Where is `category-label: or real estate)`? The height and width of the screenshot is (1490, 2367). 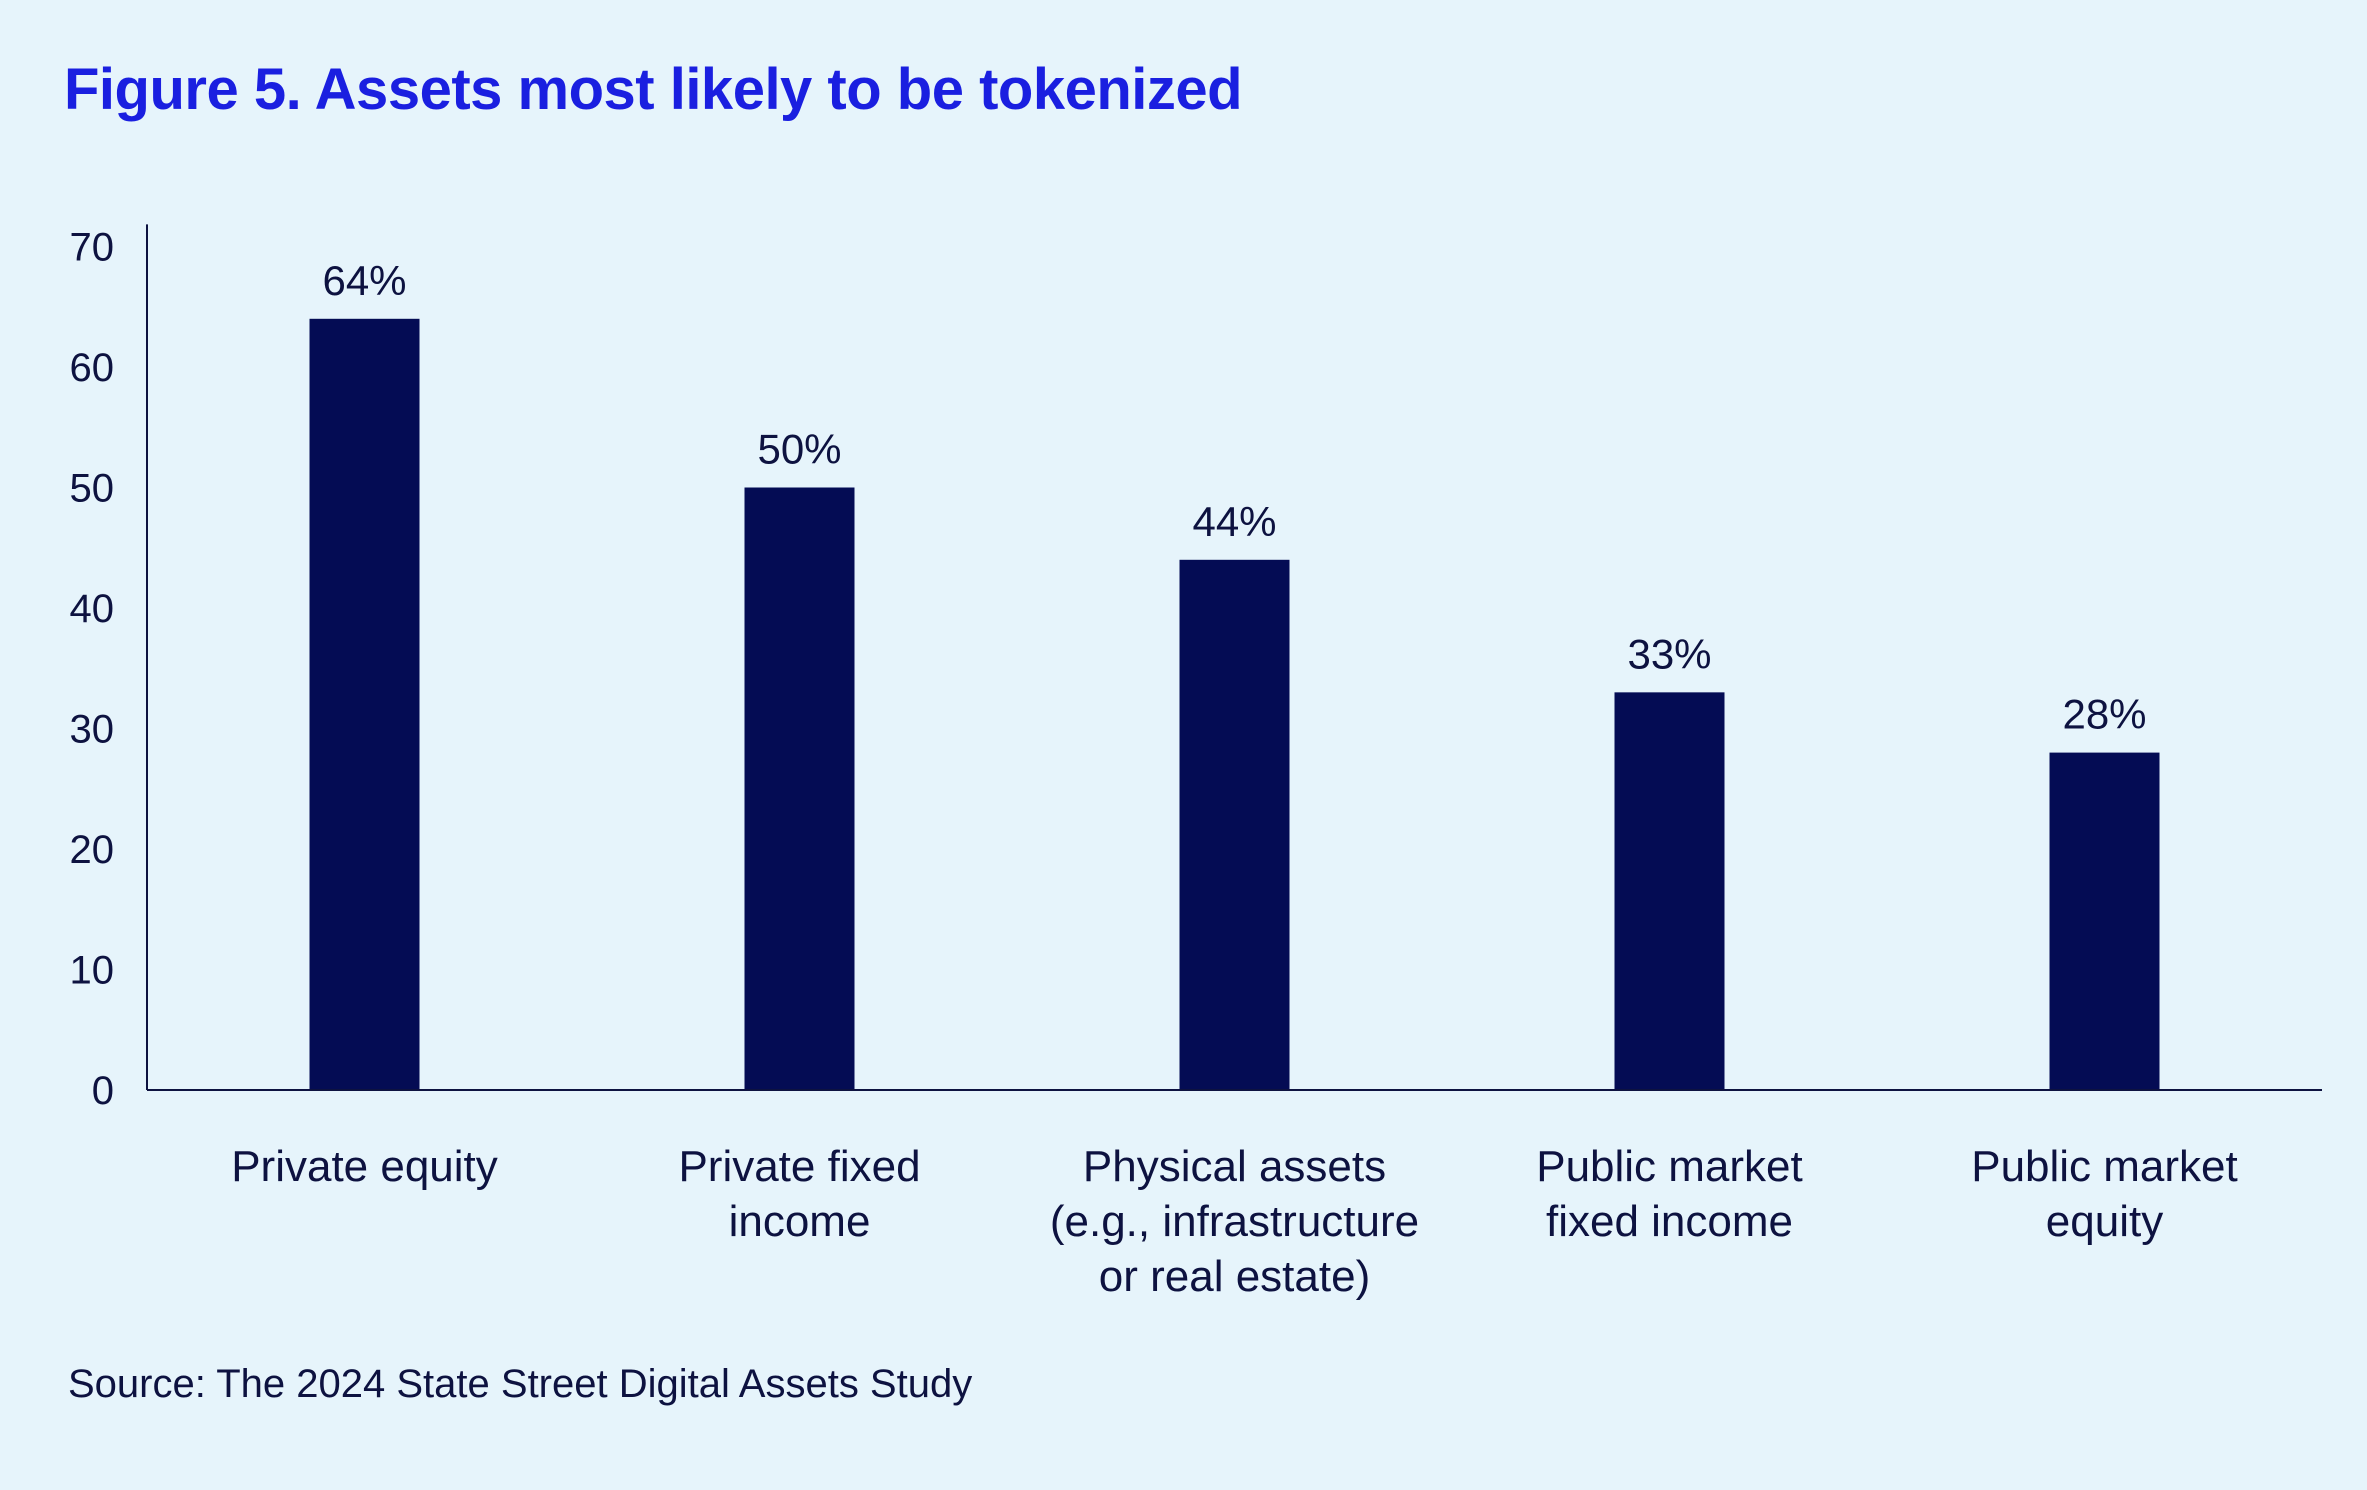 category-label: or real estate) is located at coordinates (1234, 1276).